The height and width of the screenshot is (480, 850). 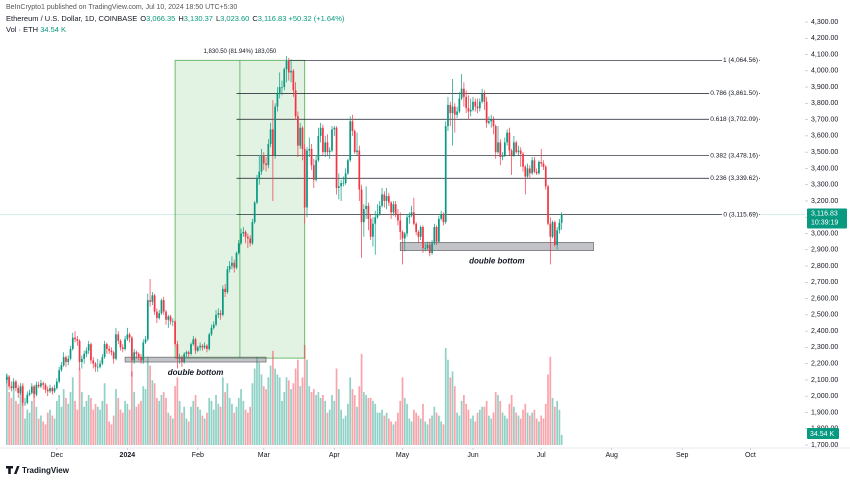 What do you see at coordinates (541, 455) in the screenshot?
I see `x-tick-label: Jul` at bounding box center [541, 455].